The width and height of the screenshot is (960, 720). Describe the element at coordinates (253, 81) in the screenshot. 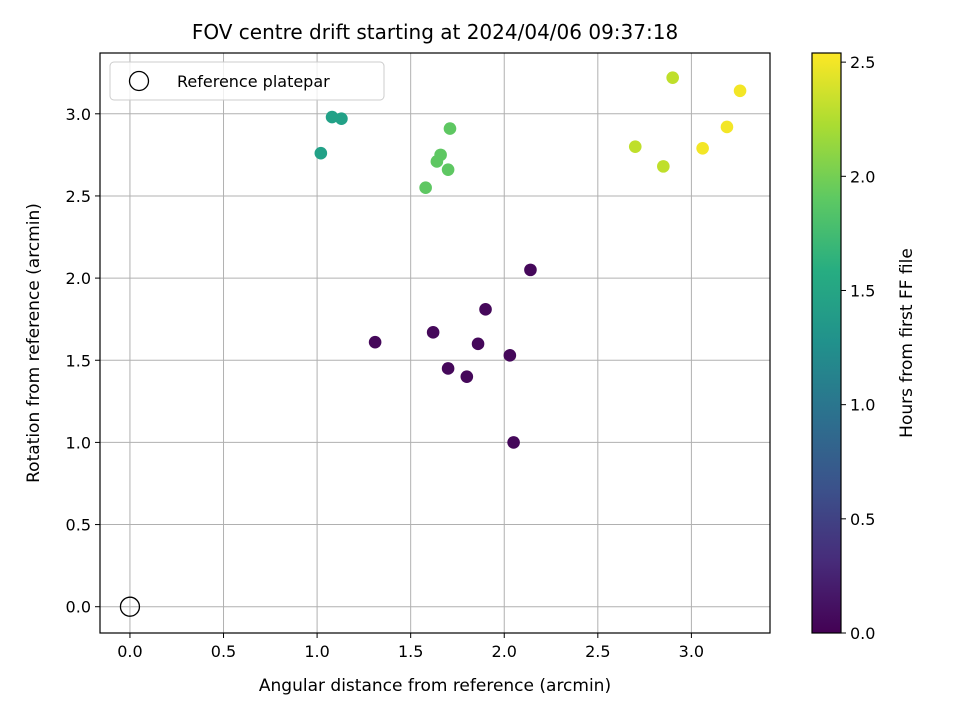

I see `legend-label-reference: Reference platepar` at that location.